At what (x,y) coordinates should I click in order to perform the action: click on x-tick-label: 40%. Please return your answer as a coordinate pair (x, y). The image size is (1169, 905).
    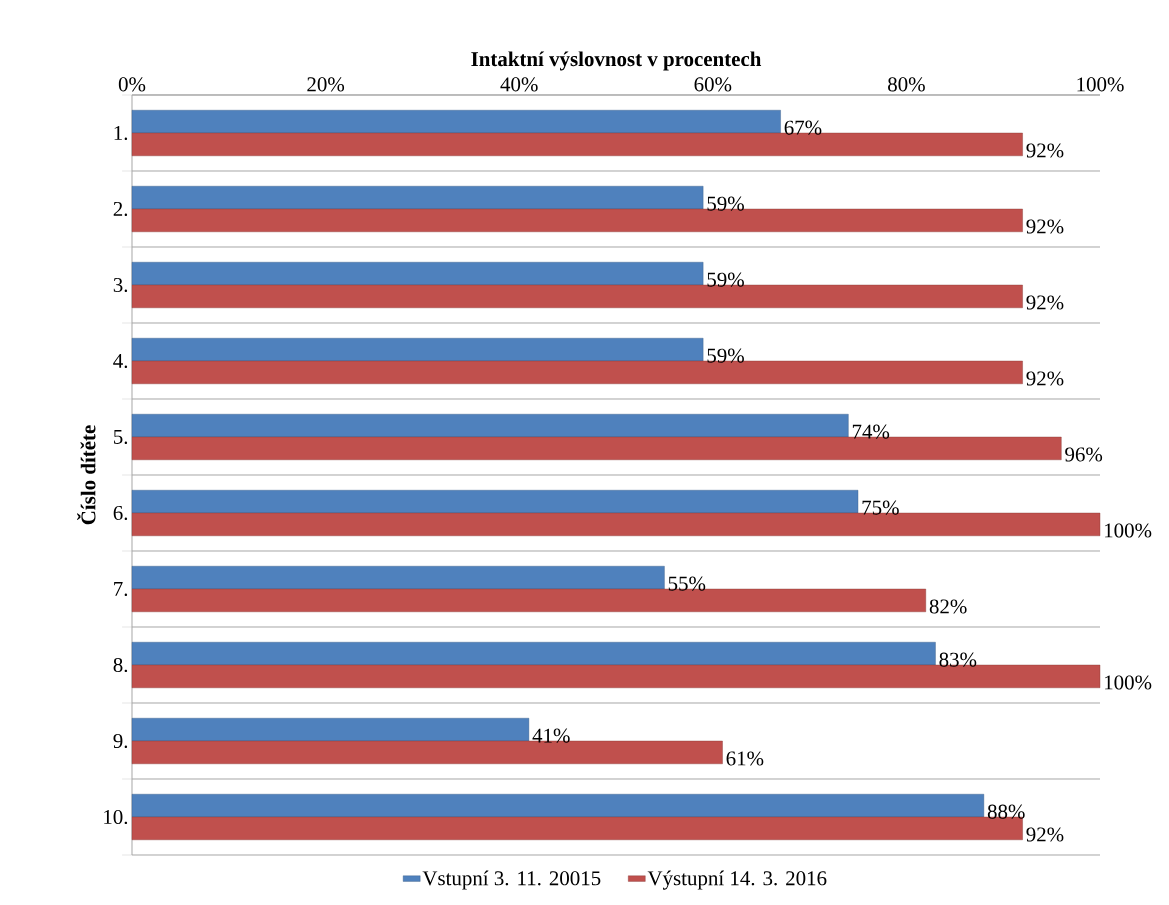
    Looking at the image, I should click on (519, 84).